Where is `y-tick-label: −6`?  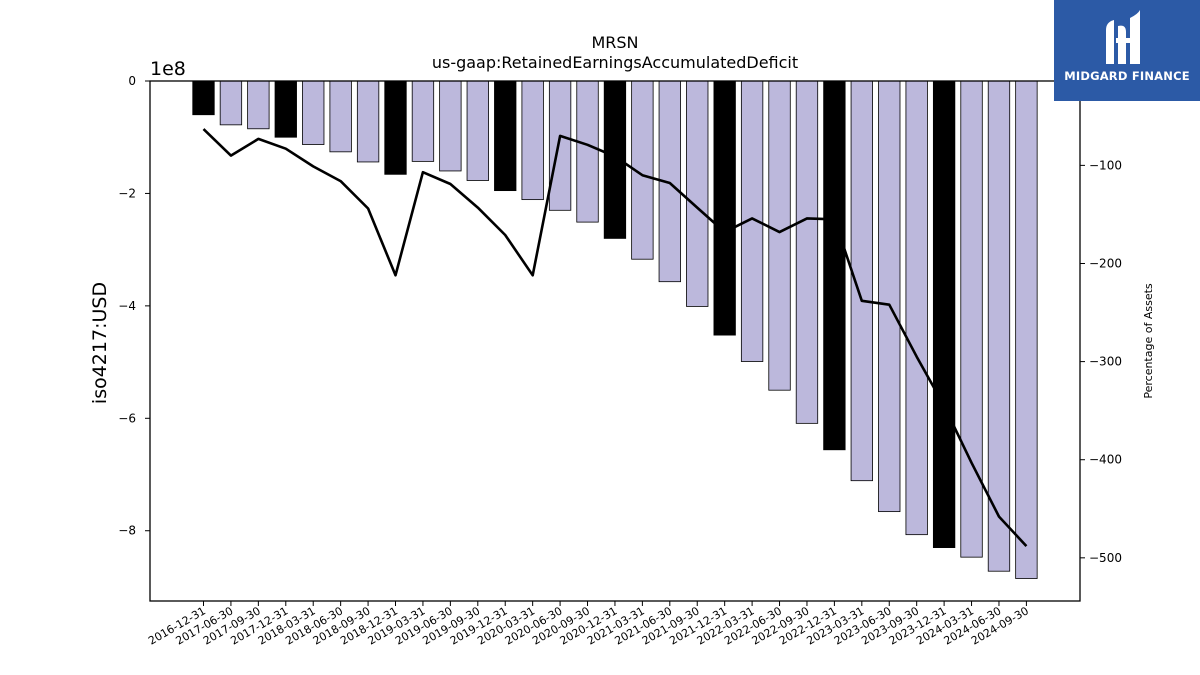 y-tick-label: −6 is located at coordinates (127, 418).